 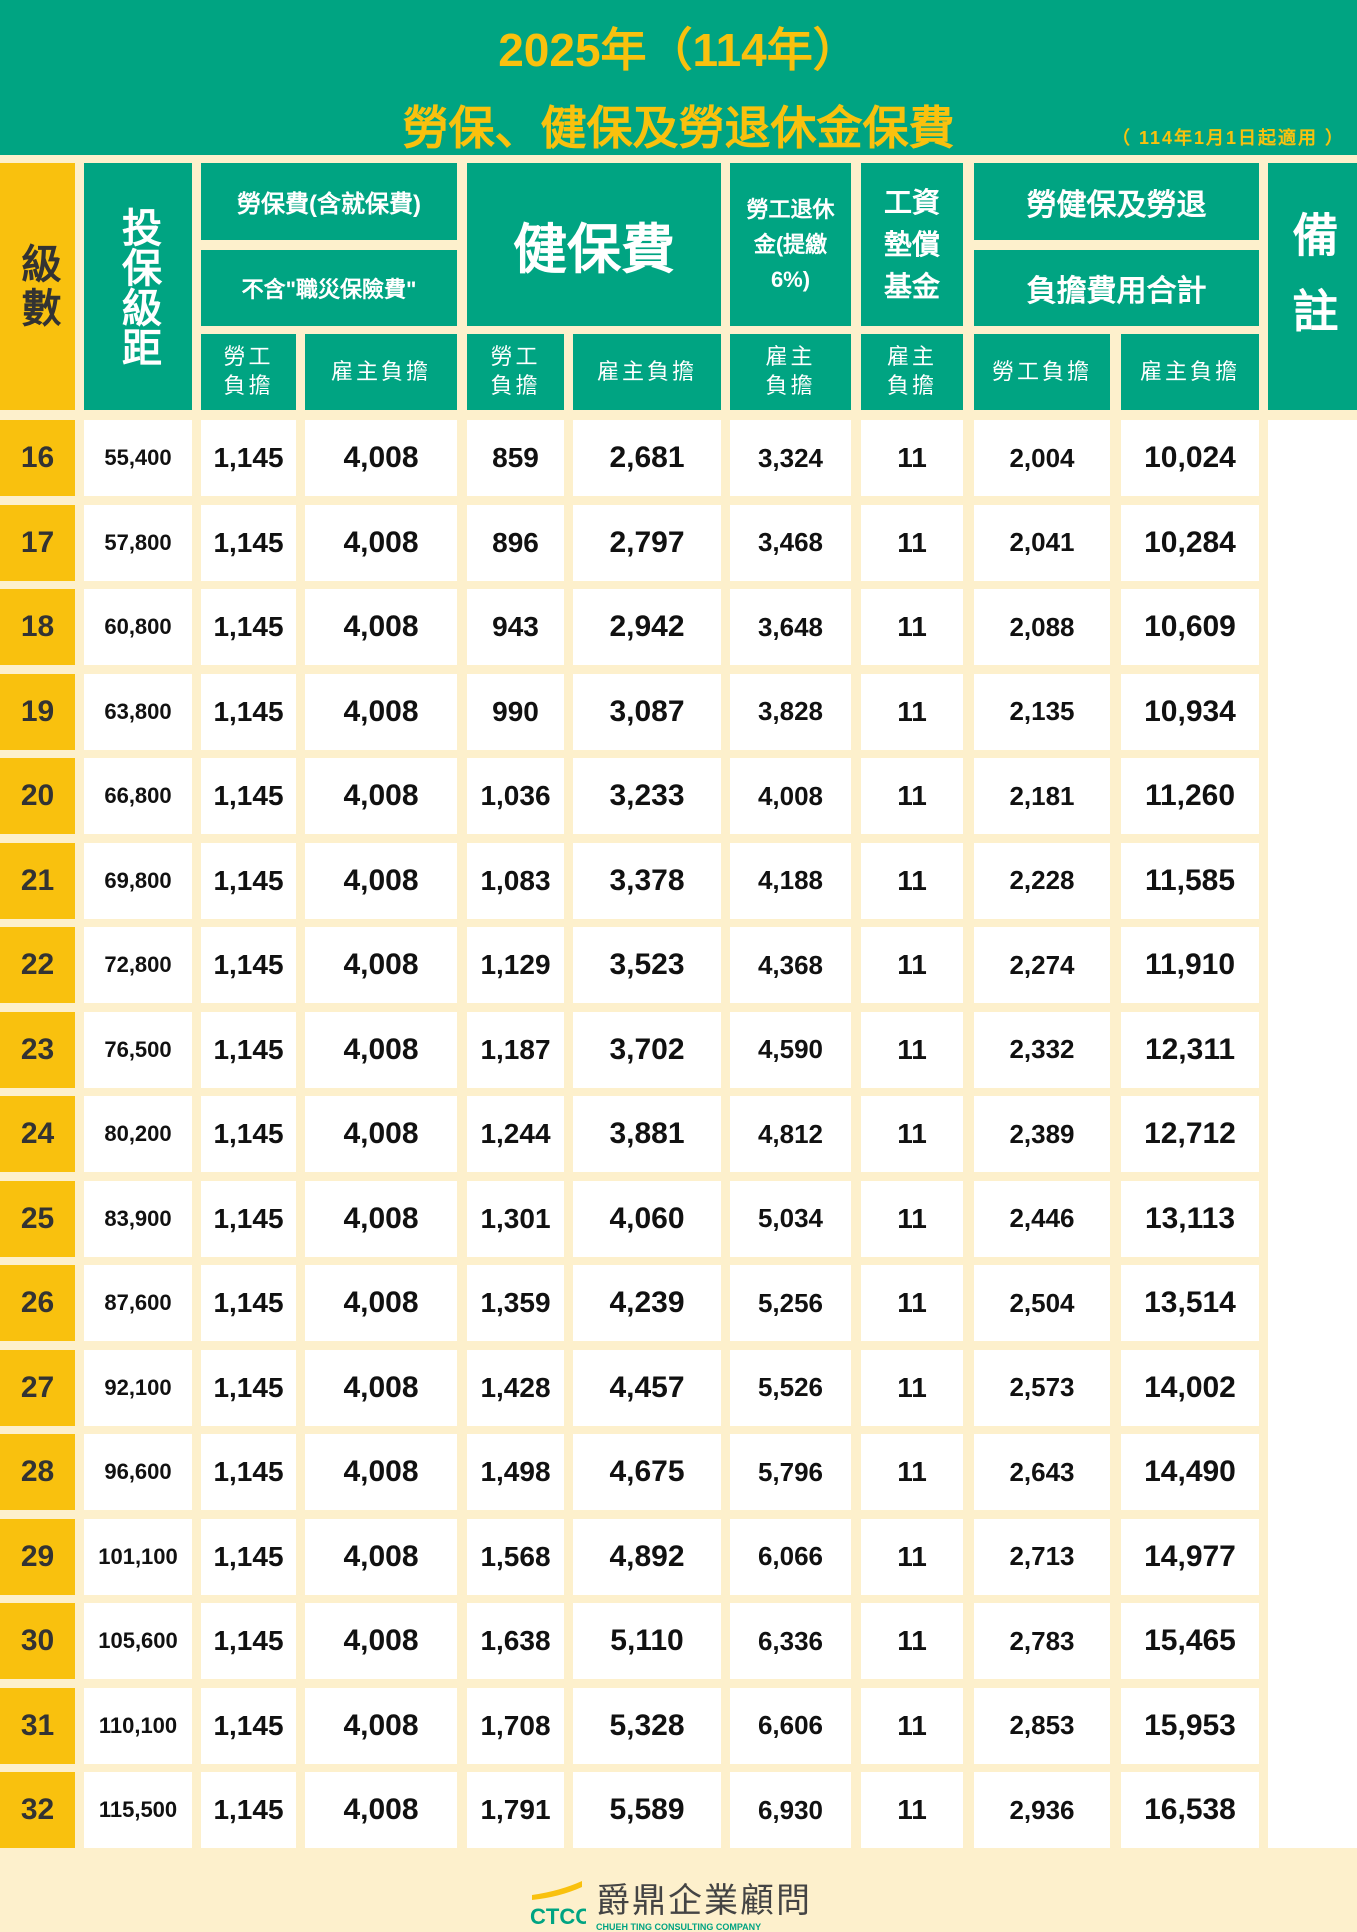 What do you see at coordinates (790, 1472) in the screenshot?
I see `cell-pension-employer: 5,796` at bounding box center [790, 1472].